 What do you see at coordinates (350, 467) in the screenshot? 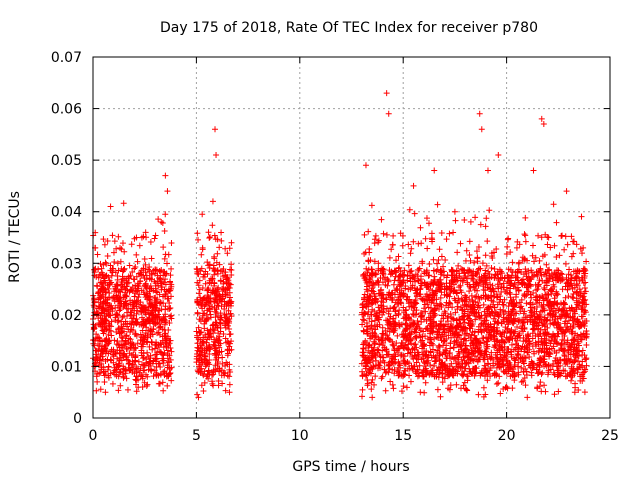
I see `x-axis-label: GPS time / hours` at bounding box center [350, 467].